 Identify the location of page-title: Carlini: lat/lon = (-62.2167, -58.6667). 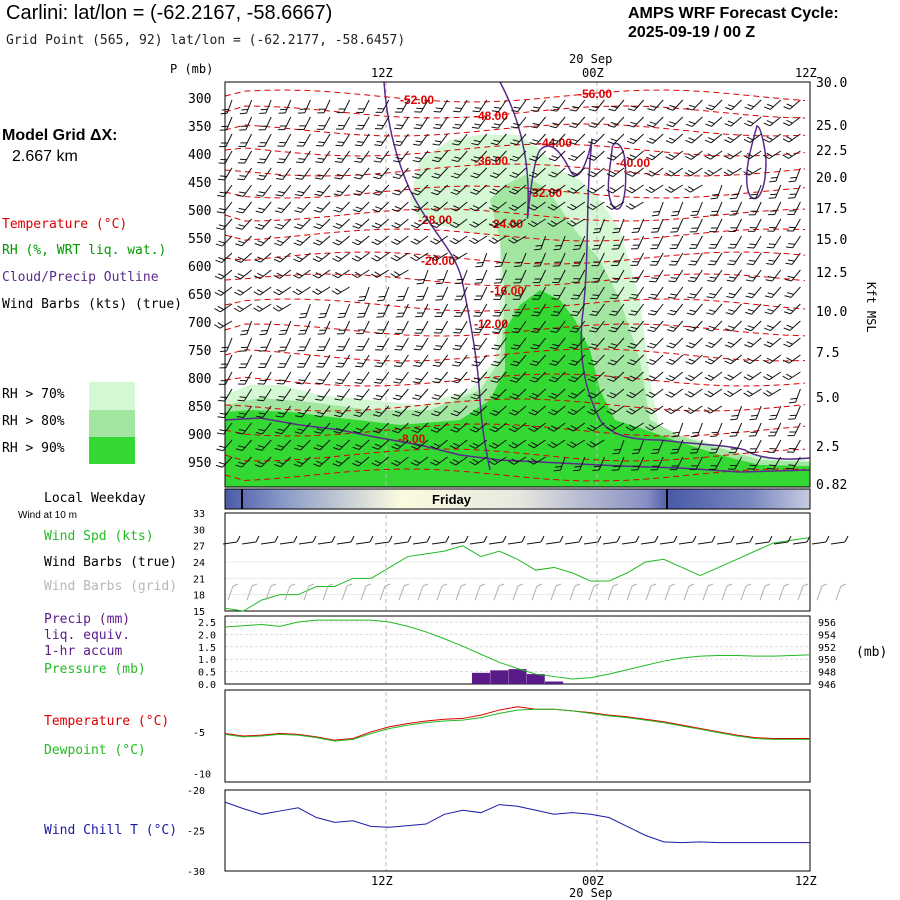
(169, 13).